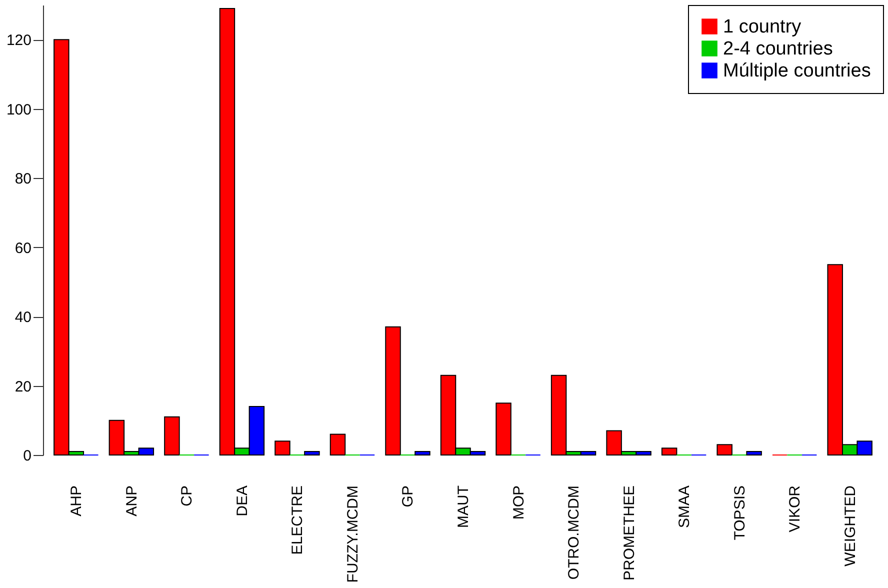 The height and width of the screenshot is (588, 888). What do you see at coordinates (762, 27) in the screenshot?
I see `legend-label: 1 country` at bounding box center [762, 27].